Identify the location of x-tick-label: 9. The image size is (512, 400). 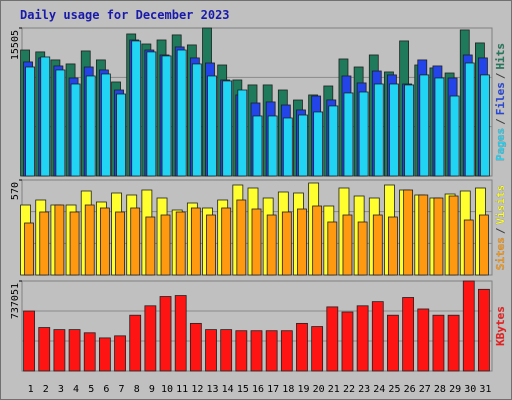
(152, 389).